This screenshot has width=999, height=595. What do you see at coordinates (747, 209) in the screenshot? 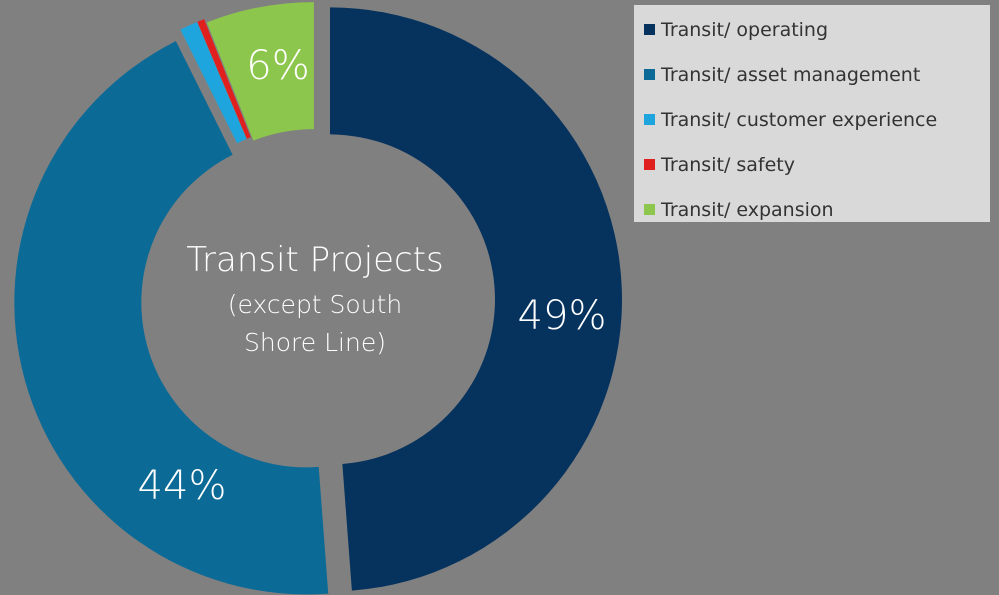
I see `legend-label: Transit/ expansion` at bounding box center [747, 209].